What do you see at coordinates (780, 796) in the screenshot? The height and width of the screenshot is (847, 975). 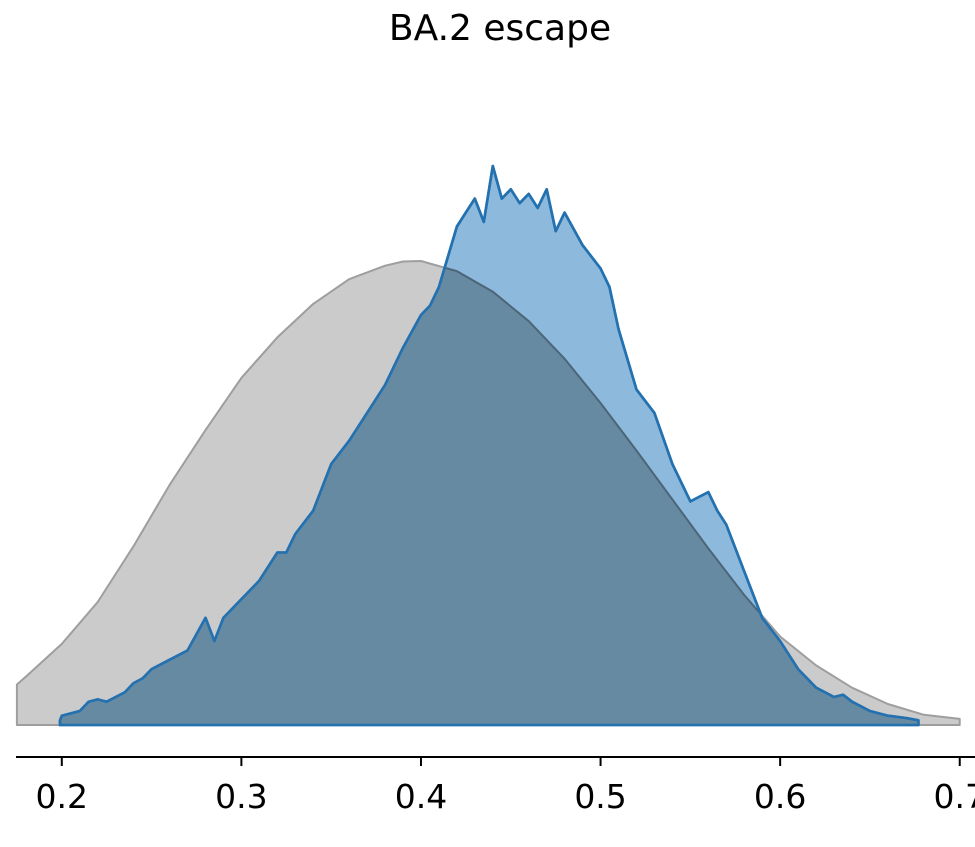 I see `x-tick-label: 0.6` at bounding box center [780, 796].